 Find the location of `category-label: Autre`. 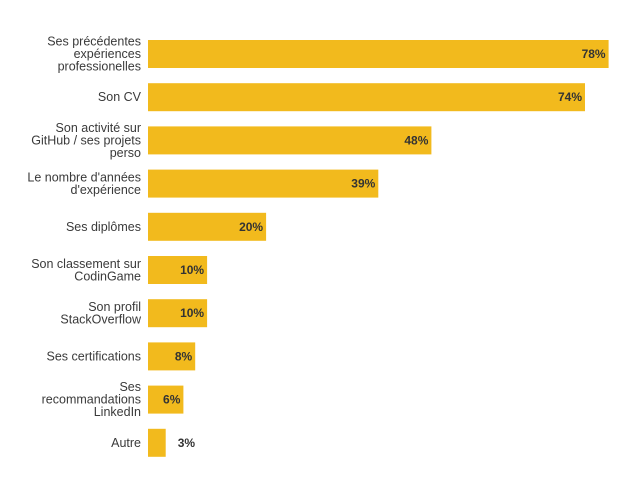

category-label: Autre is located at coordinates (126, 443).